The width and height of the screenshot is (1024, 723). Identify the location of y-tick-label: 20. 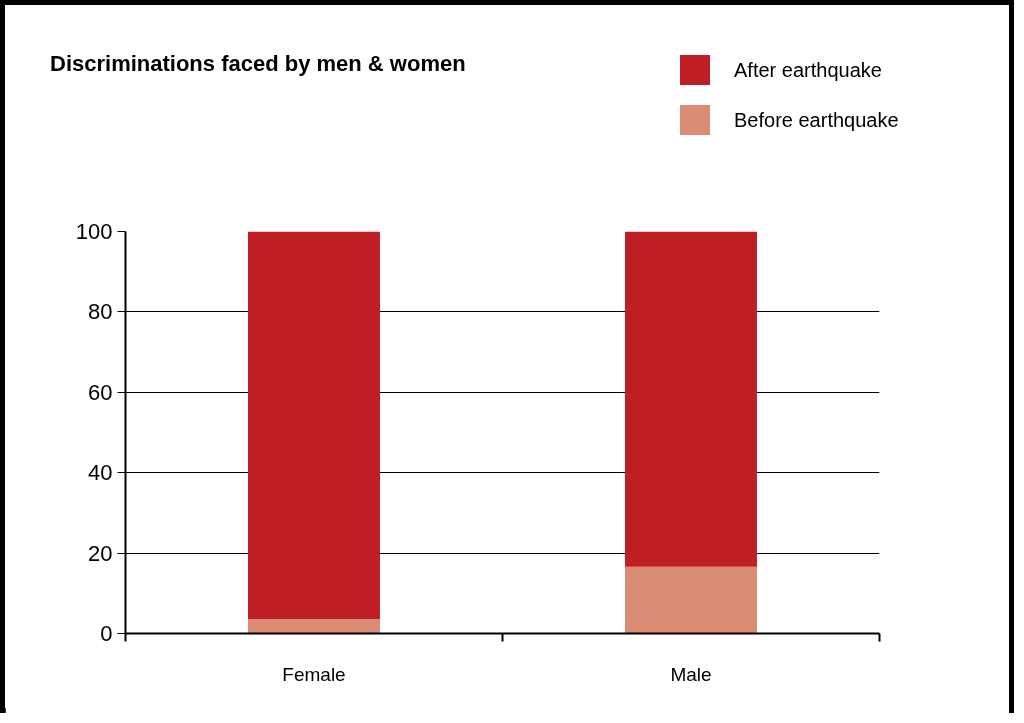
(100, 553).